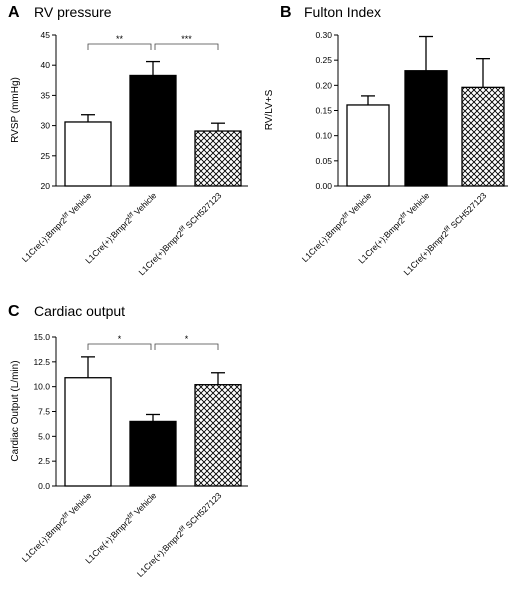 This screenshot has height=592, width=520. I want to click on y-tick-label: 40, so click(46, 65).